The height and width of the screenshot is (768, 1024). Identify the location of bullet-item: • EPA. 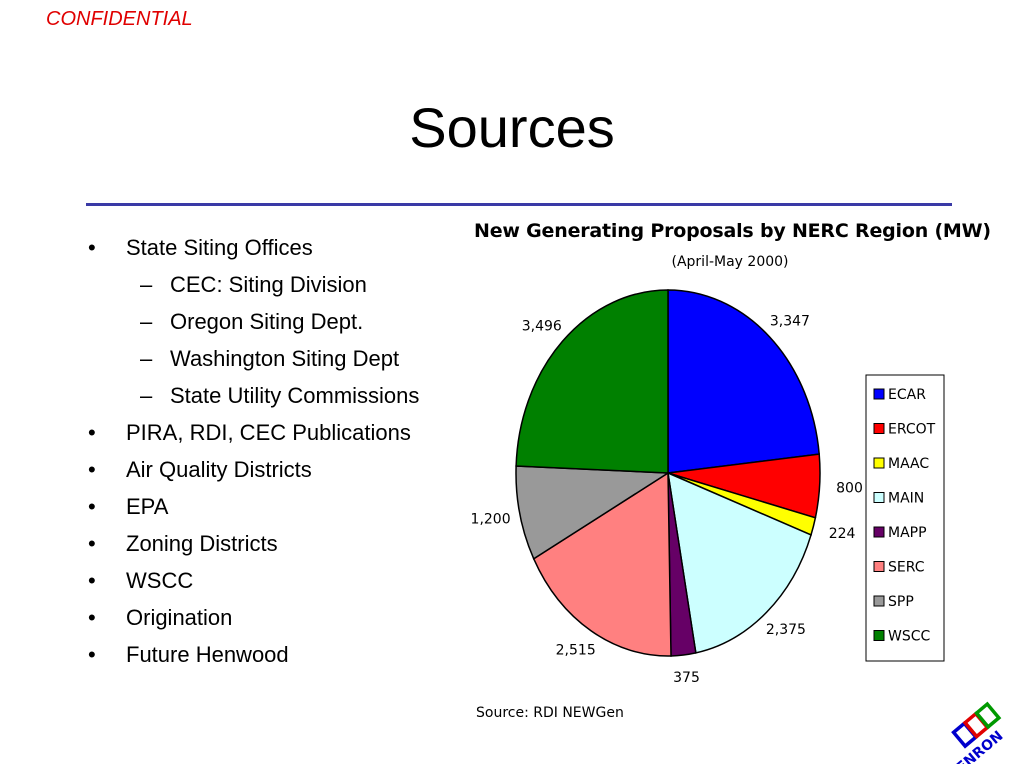
(253, 506).